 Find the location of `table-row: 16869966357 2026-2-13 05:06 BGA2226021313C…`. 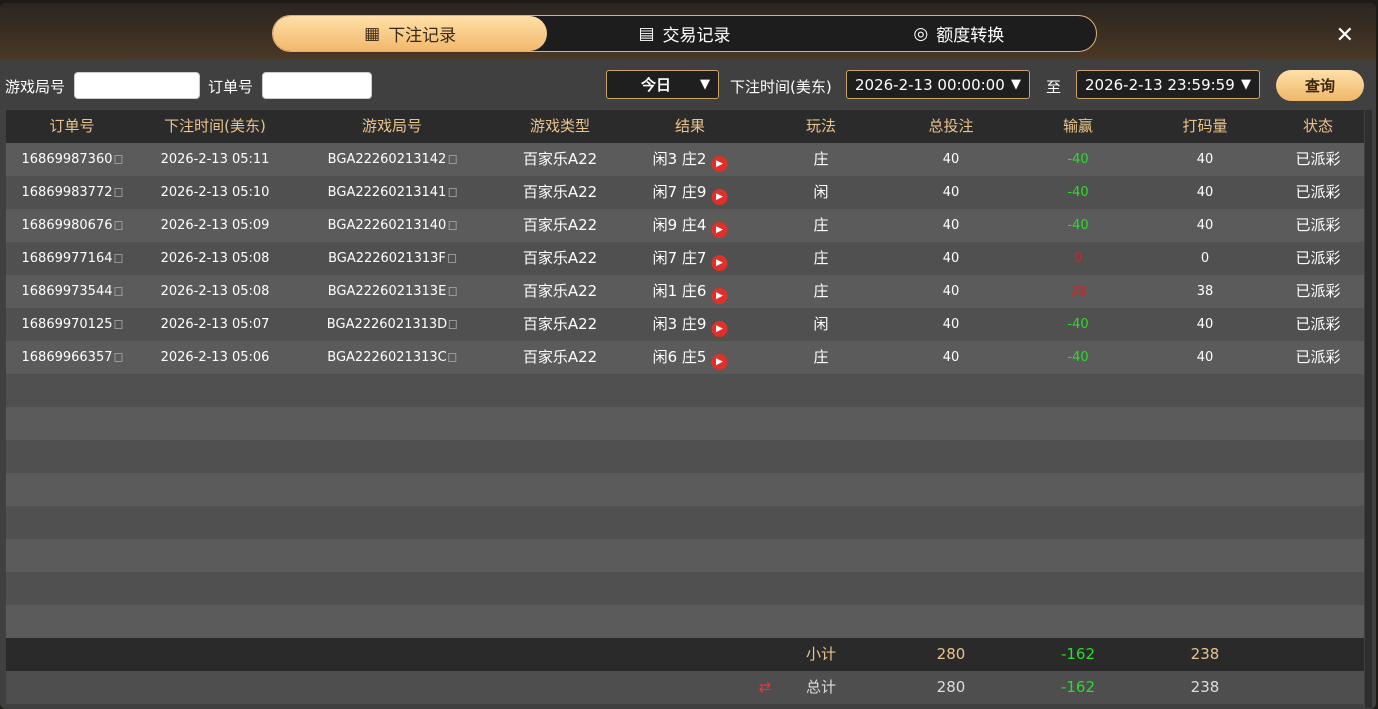

table-row: 16869966357 2026-2-13 05:06 BGA2226021313C… is located at coordinates (685, 357).